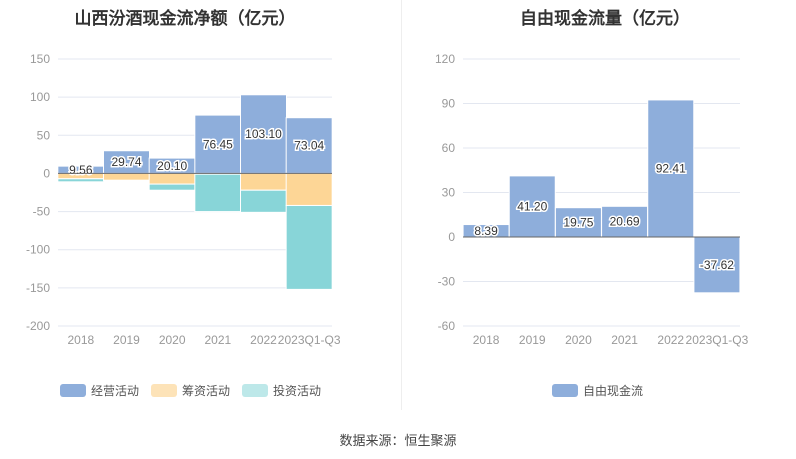 The width and height of the screenshot is (796, 459). I want to click on data-label: 8.39, so click(486, 231).